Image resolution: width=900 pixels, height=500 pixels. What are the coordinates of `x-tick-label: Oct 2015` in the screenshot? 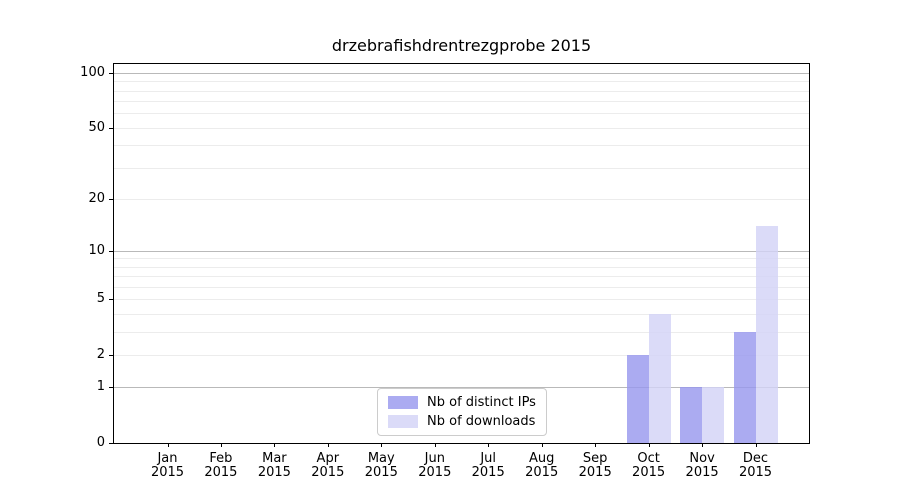 It's located at (649, 466).